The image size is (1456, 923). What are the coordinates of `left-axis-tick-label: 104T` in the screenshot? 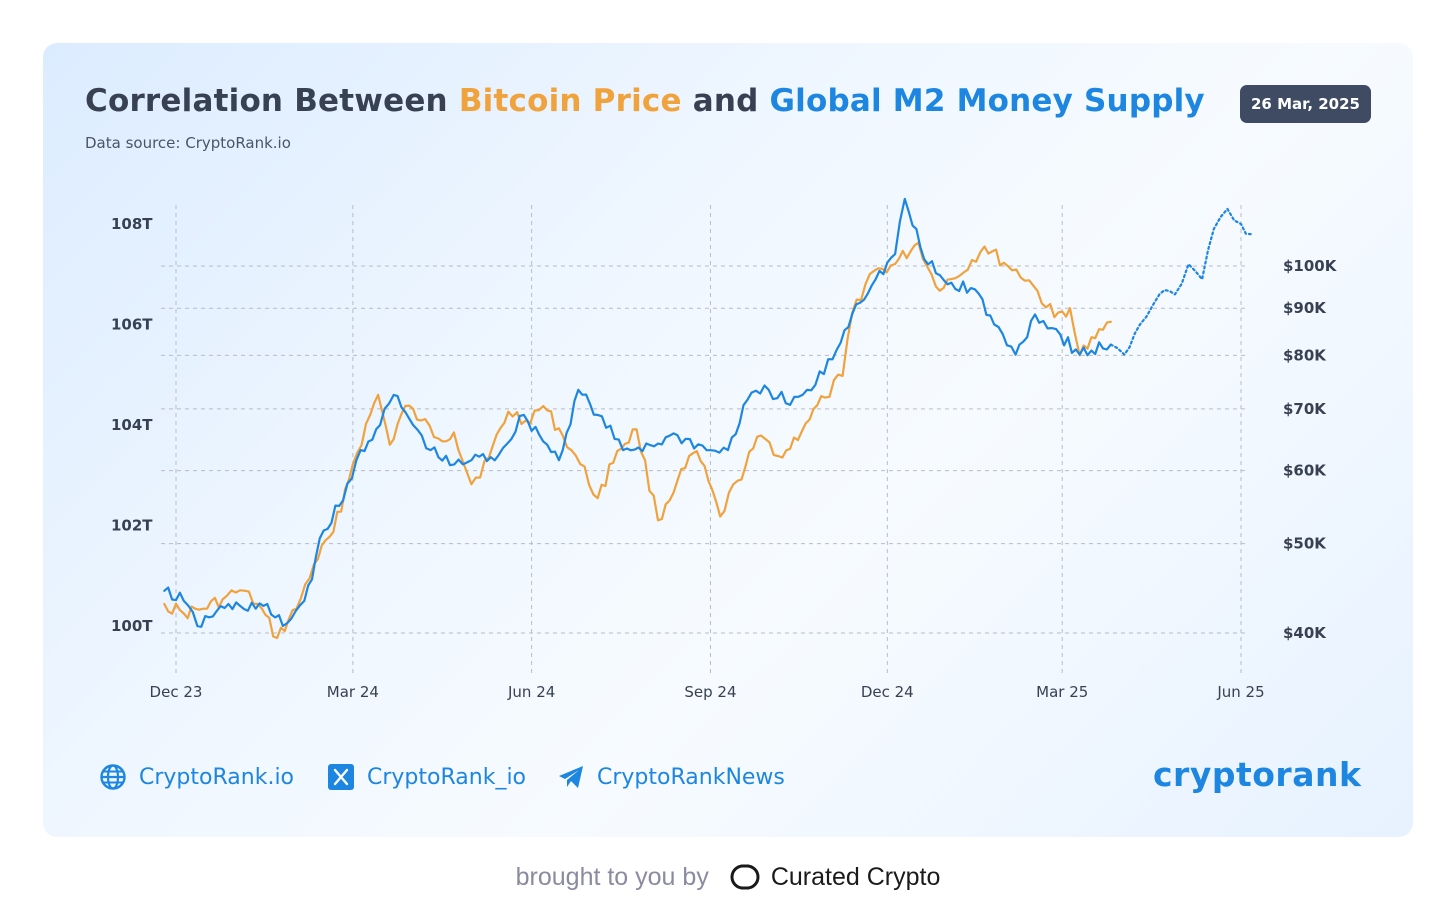 It's located at (132, 425).